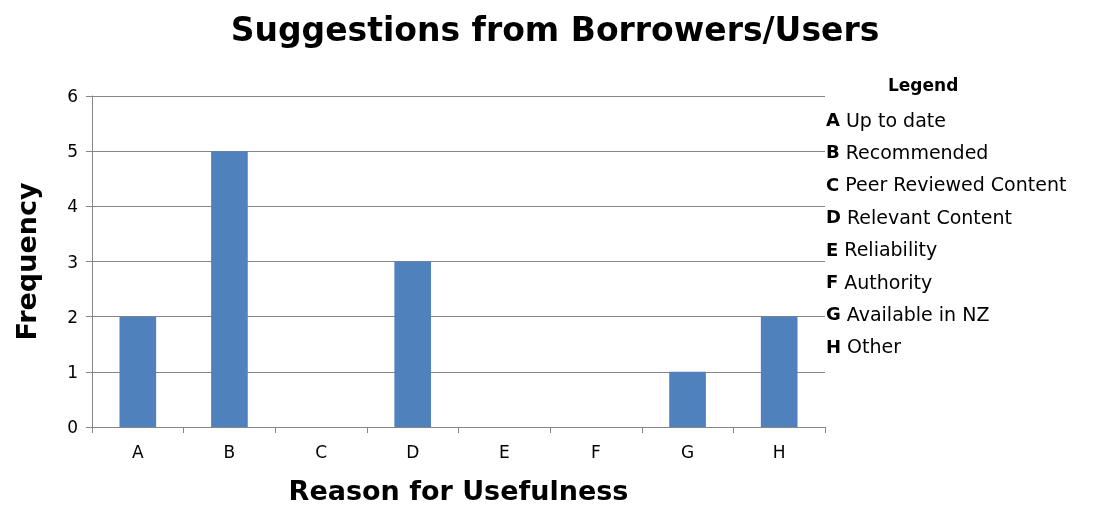  I want to click on y-tick-label: 1, so click(72, 371).